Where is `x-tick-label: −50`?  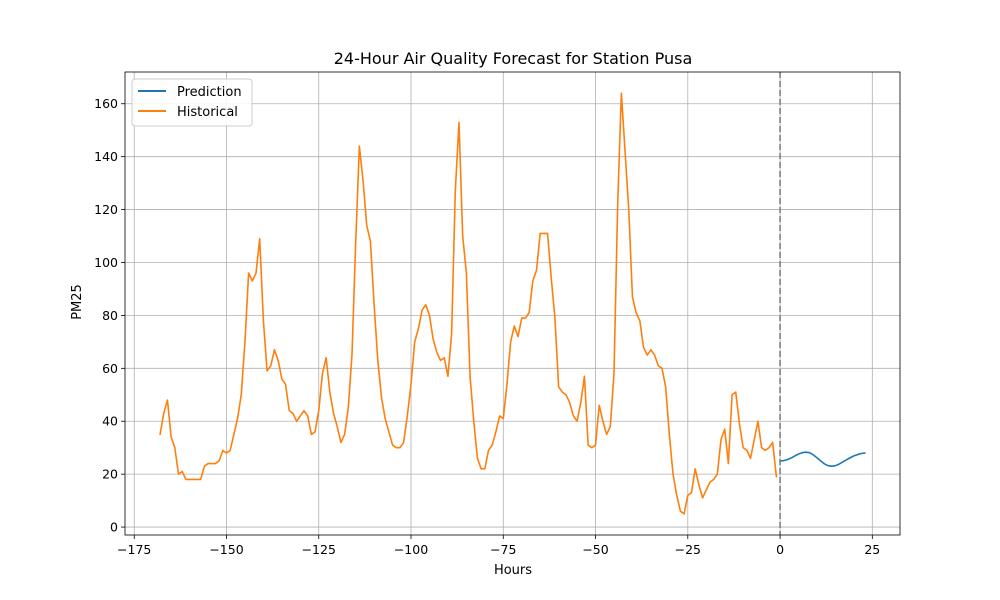
x-tick-label: −50 is located at coordinates (595, 549).